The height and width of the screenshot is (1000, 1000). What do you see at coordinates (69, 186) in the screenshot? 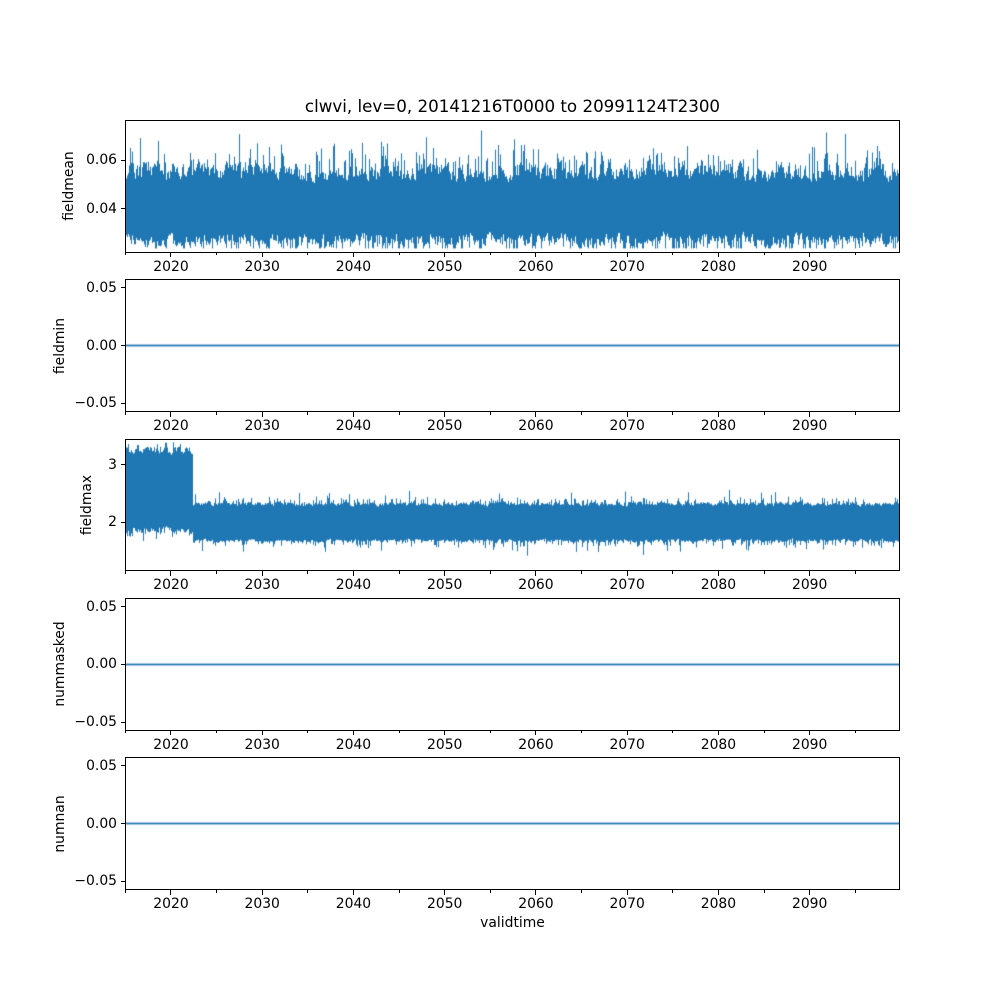
I see `y-axis-label-fieldmean: fieldmean` at bounding box center [69, 186].